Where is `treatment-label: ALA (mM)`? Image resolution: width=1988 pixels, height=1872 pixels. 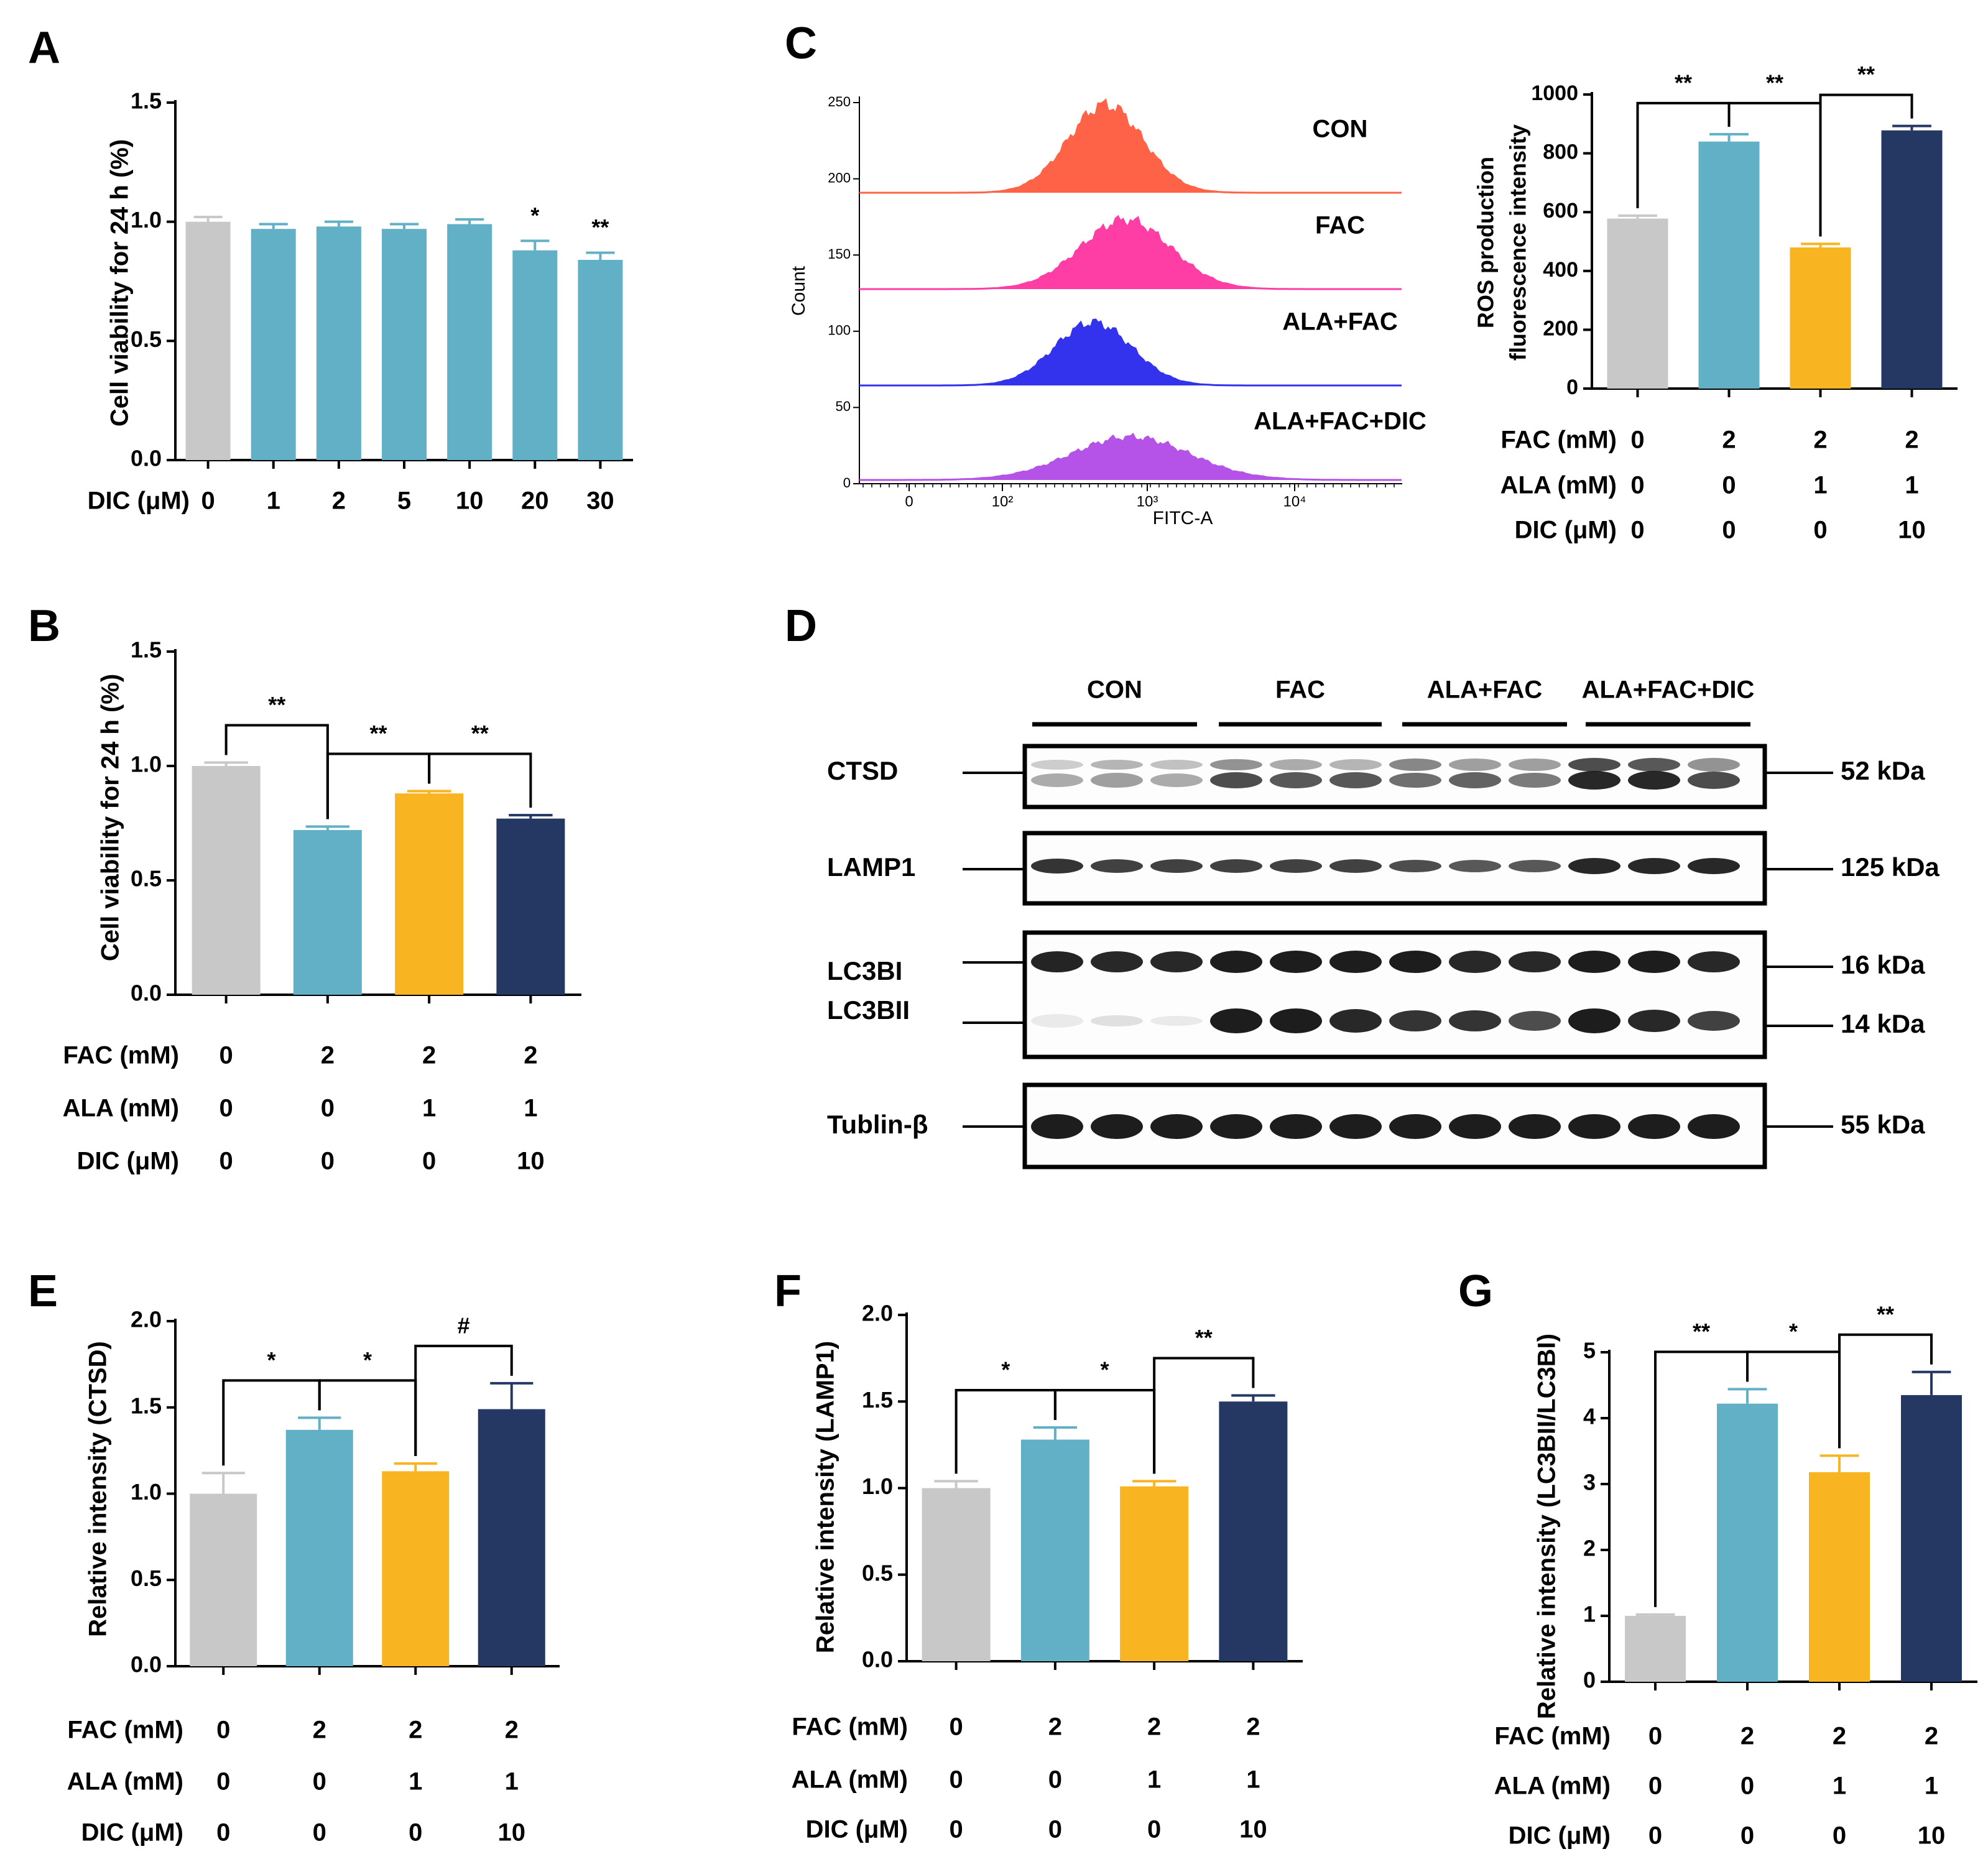
treatment-label: ALA (mM) is located at coordinates (850, 1780).